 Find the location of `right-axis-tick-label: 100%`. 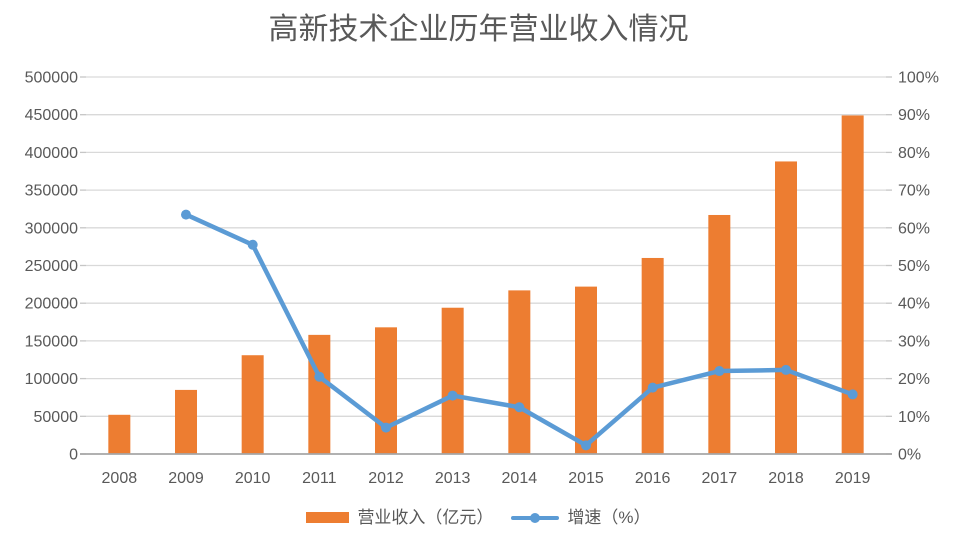

right-axis-tick-label: 100% is located at coordinates (918, 78).